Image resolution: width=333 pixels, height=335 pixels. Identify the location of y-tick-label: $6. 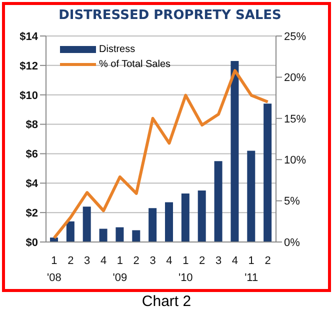
(32, 154).